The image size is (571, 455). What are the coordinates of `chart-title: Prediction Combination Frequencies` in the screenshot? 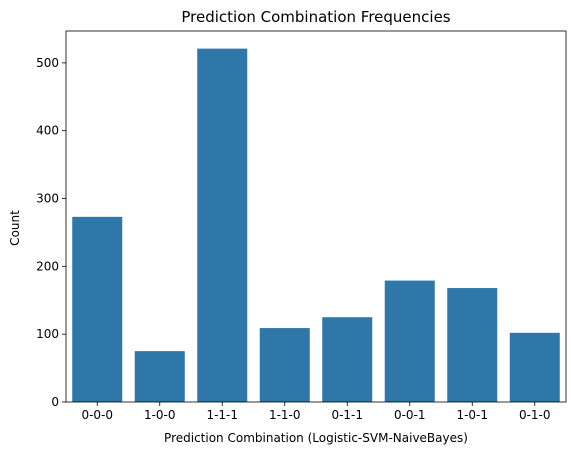 It's located at (315, 17).